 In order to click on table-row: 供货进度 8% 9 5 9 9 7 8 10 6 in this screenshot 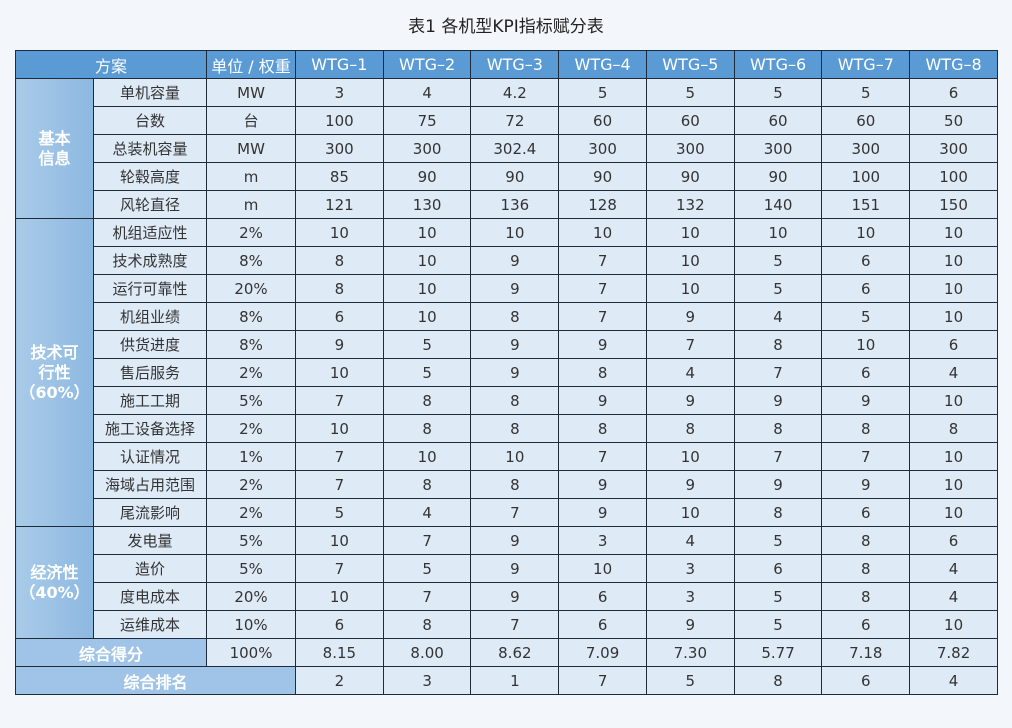, I will do `click(507, 344)`.